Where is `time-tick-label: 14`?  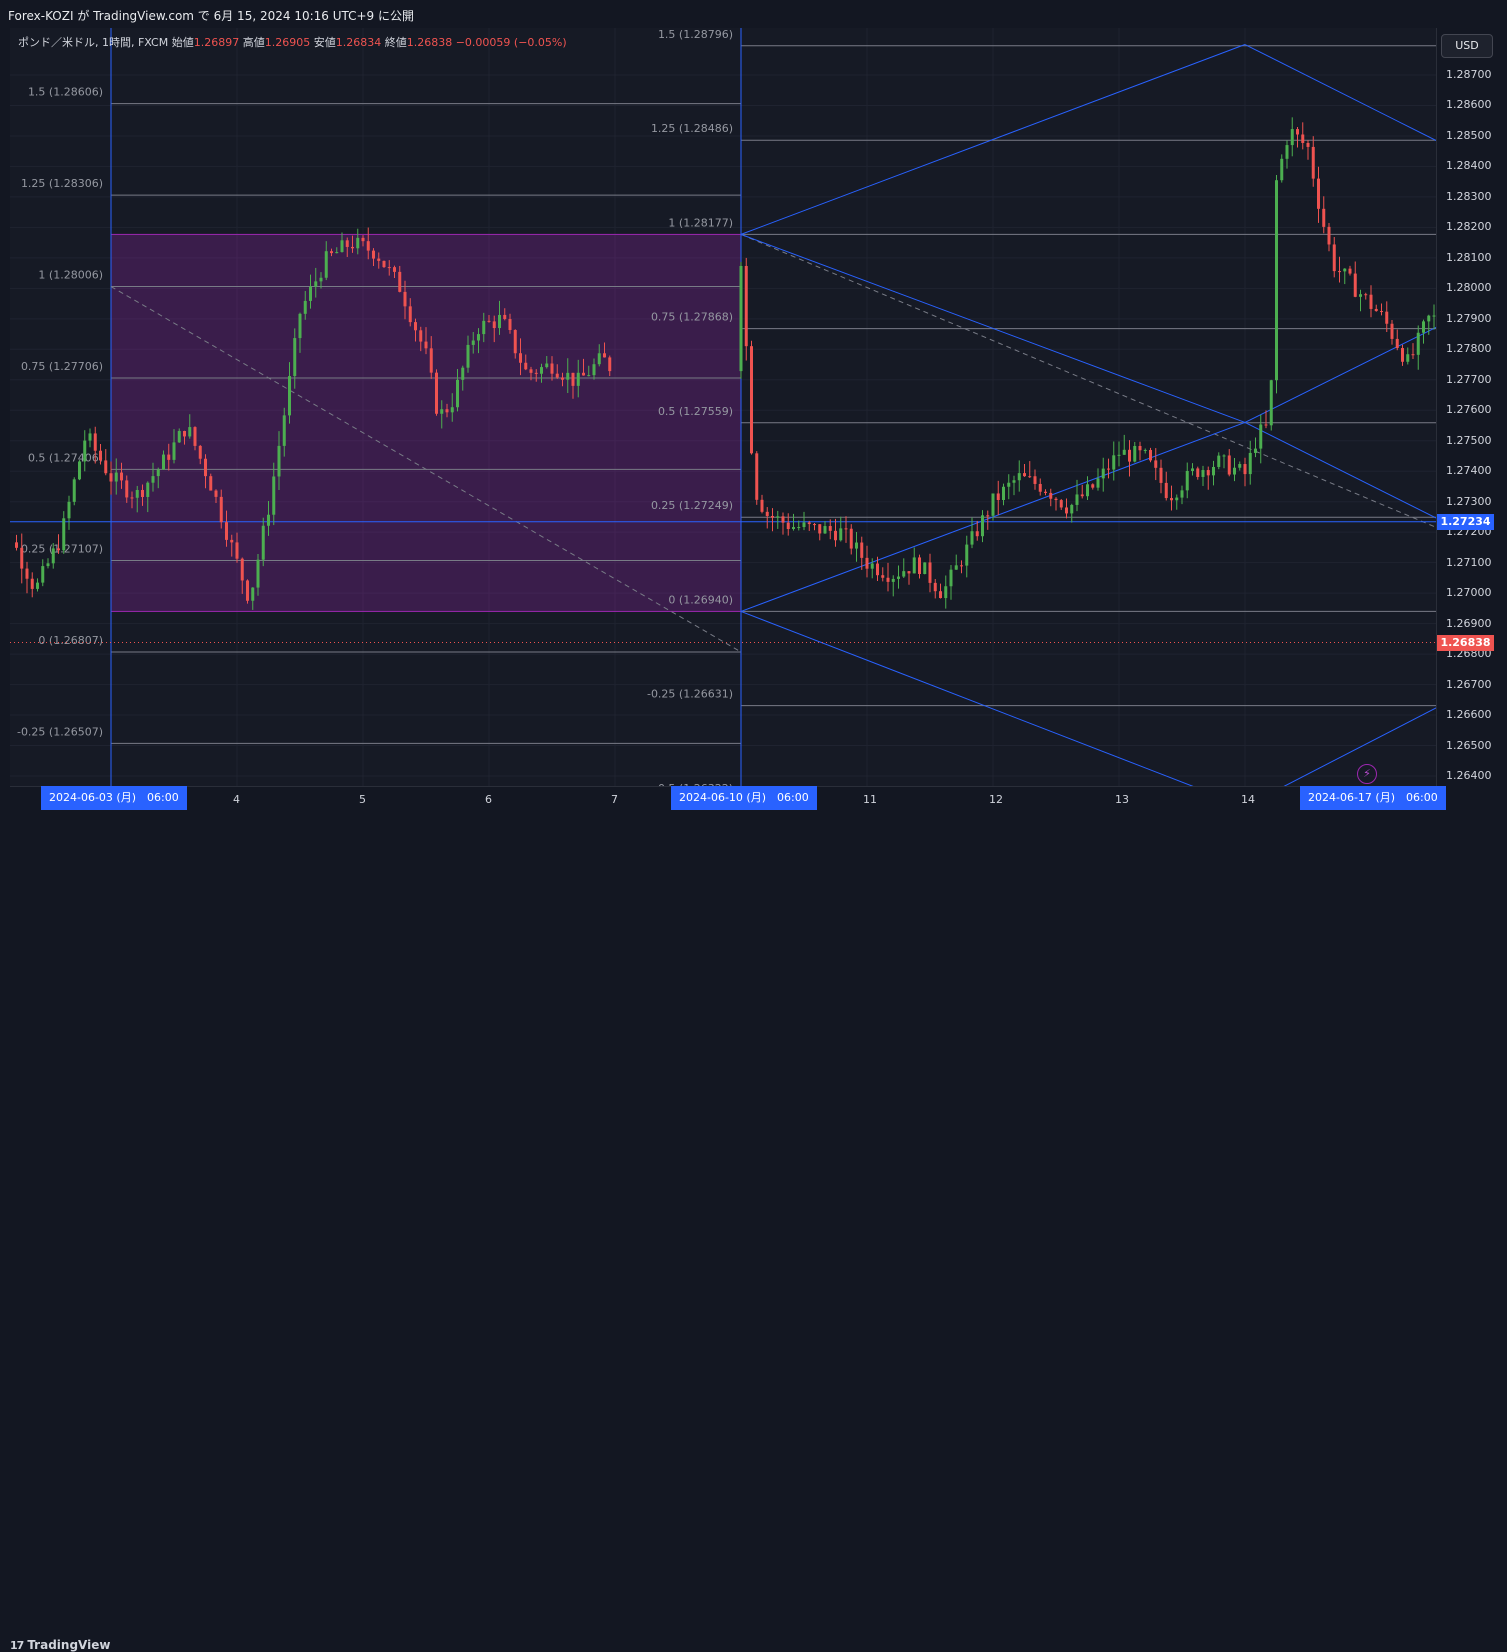 time-tick-label: 14 is located at coordinates (1248, 799).